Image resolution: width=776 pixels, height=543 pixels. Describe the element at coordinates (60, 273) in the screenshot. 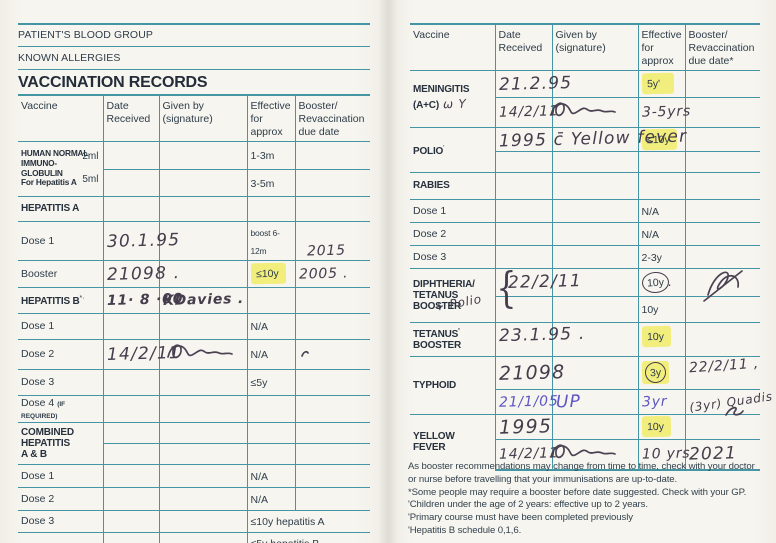

I see `dose-label: Booster` at that location.